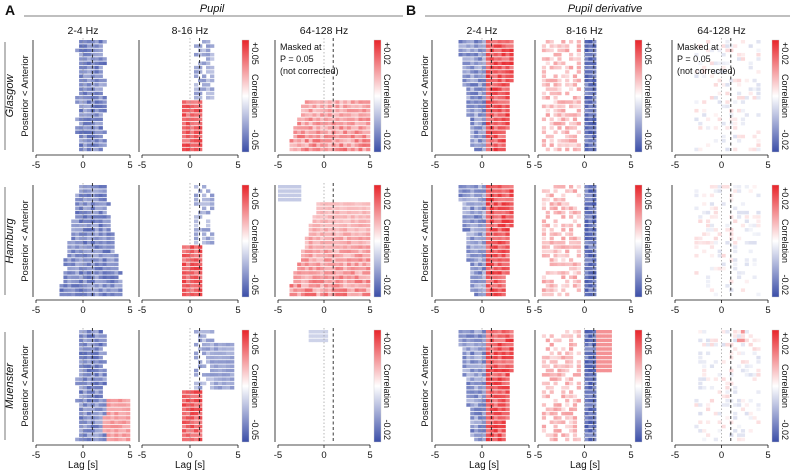 Image resolution: width=797 pixels, height=471 pixels. I want to click on colorbar-max-label: +0.02, so click(387, 343).